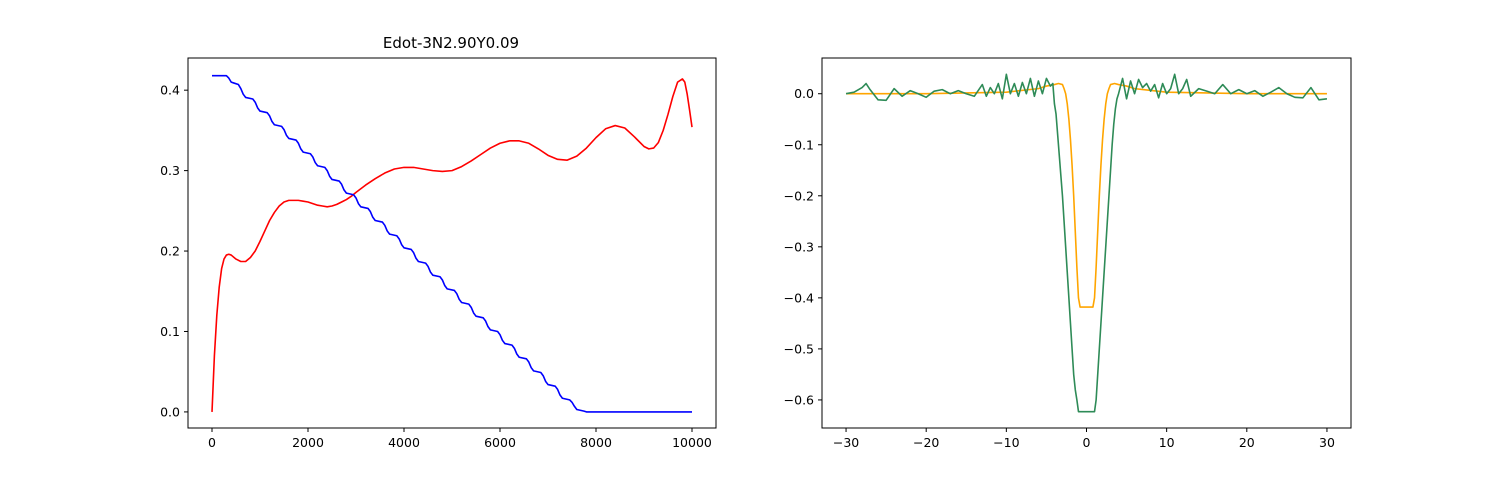  What do you see at coordinates (846, 442) in the screenshot?
I see `ax2-xtick-label: −30` at bounding box center [846, 442].